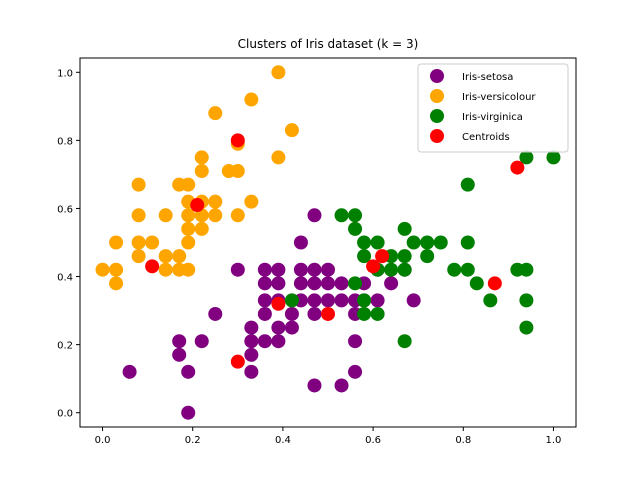  I want to click on x-tick-label: 0.6, so click(373, 440).